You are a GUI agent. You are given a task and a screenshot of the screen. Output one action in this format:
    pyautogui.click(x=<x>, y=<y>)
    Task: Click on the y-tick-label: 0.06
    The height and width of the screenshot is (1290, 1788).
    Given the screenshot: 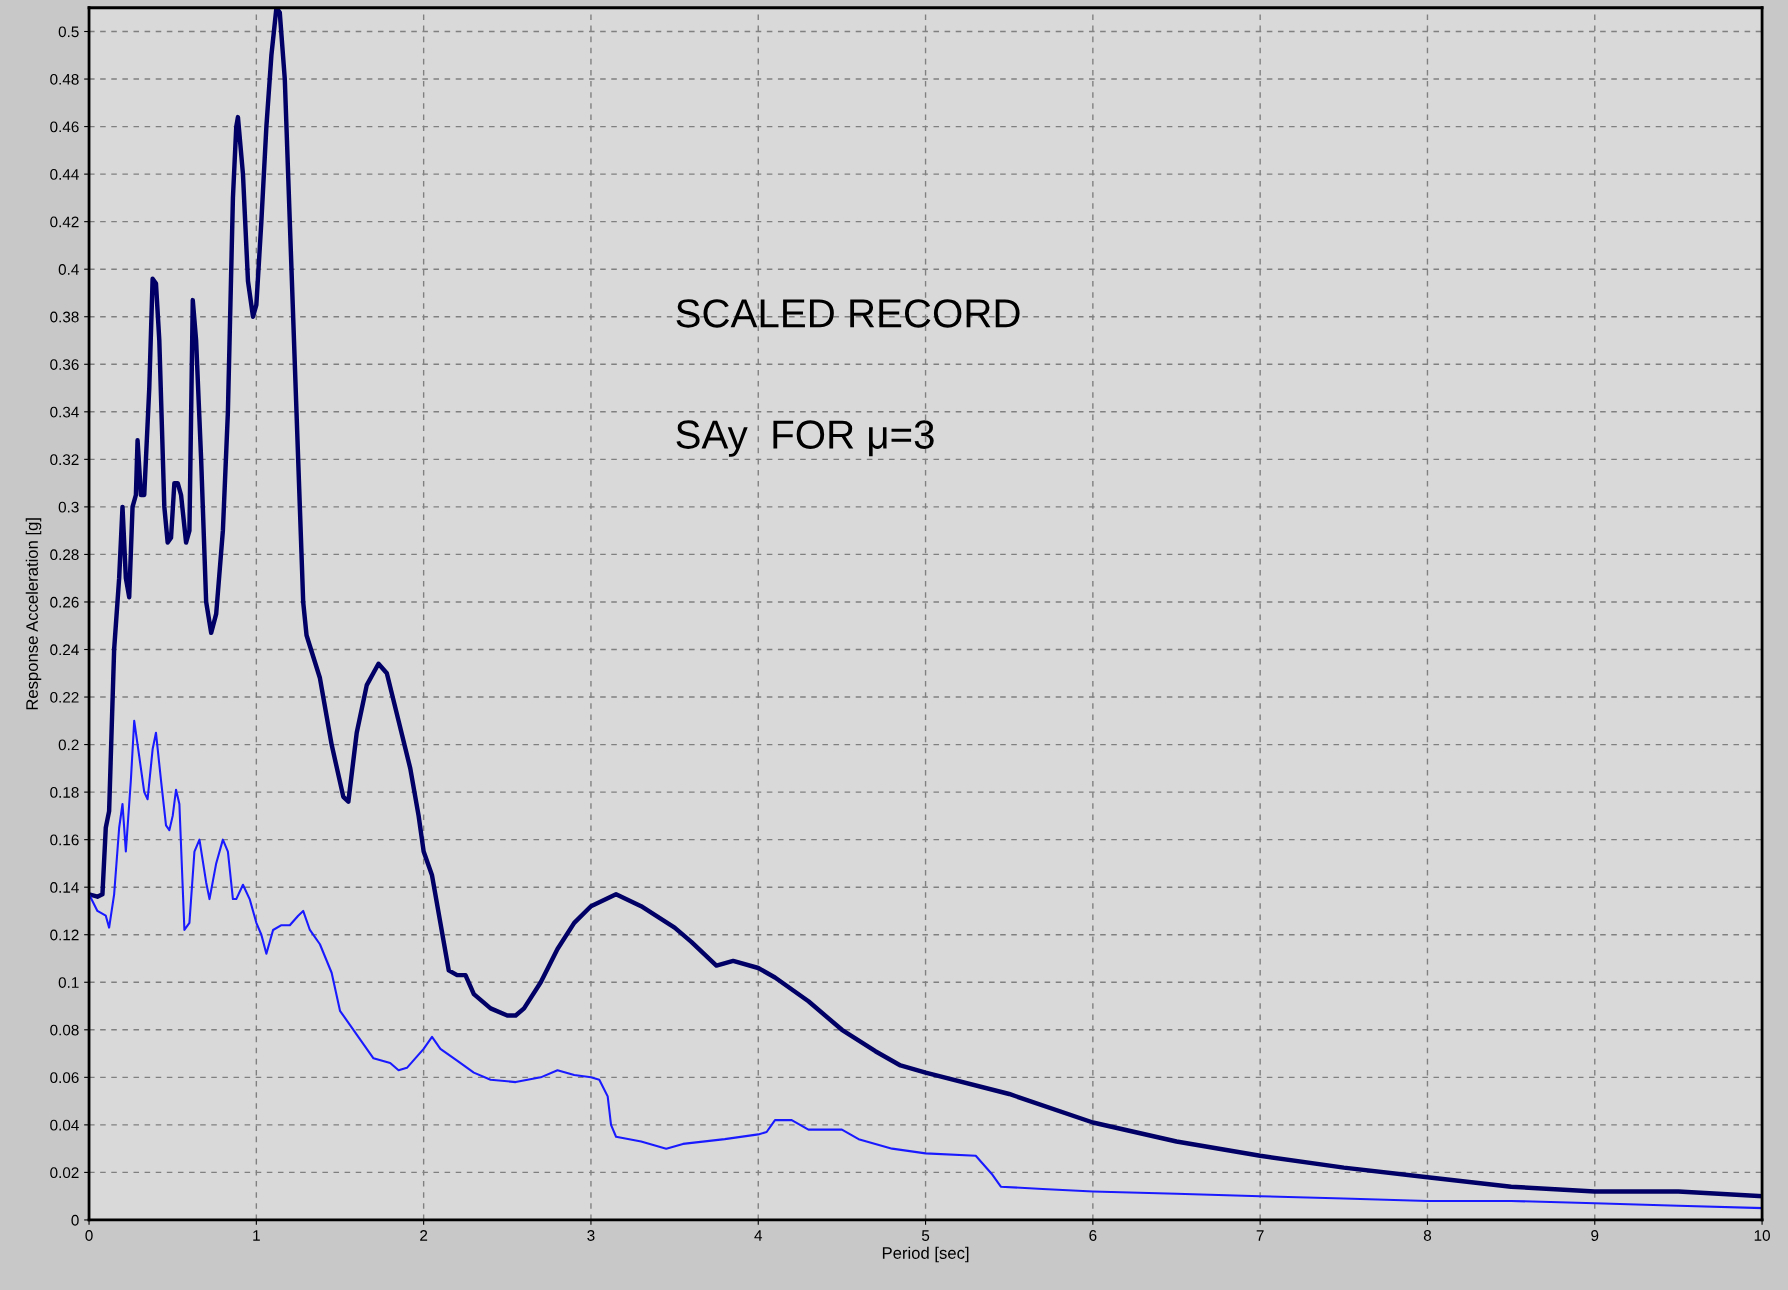 What is the action you would take?
    pyautogui.click(x=64, y=1078)
    